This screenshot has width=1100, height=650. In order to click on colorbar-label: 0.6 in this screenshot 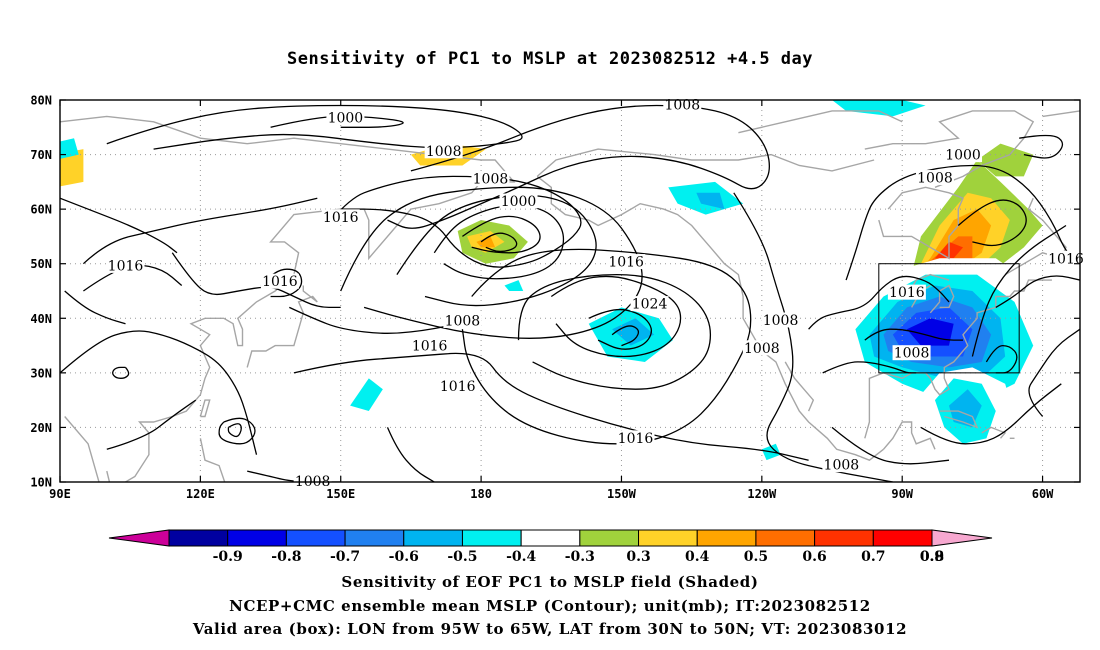, I will do `click(814, 557)`.